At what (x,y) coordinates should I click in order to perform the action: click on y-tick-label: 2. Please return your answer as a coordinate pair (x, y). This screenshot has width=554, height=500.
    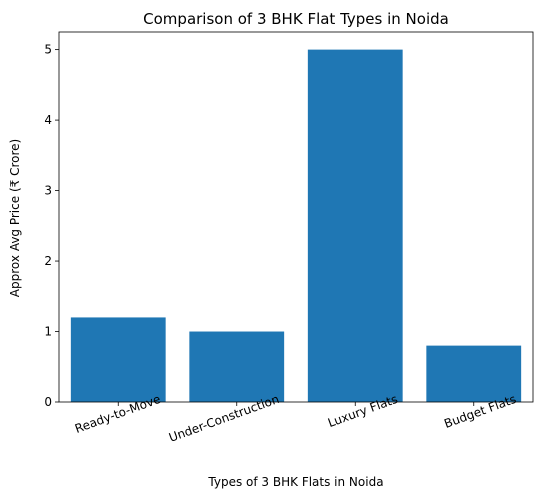
    Looking at the image, I should click on (48, 261).